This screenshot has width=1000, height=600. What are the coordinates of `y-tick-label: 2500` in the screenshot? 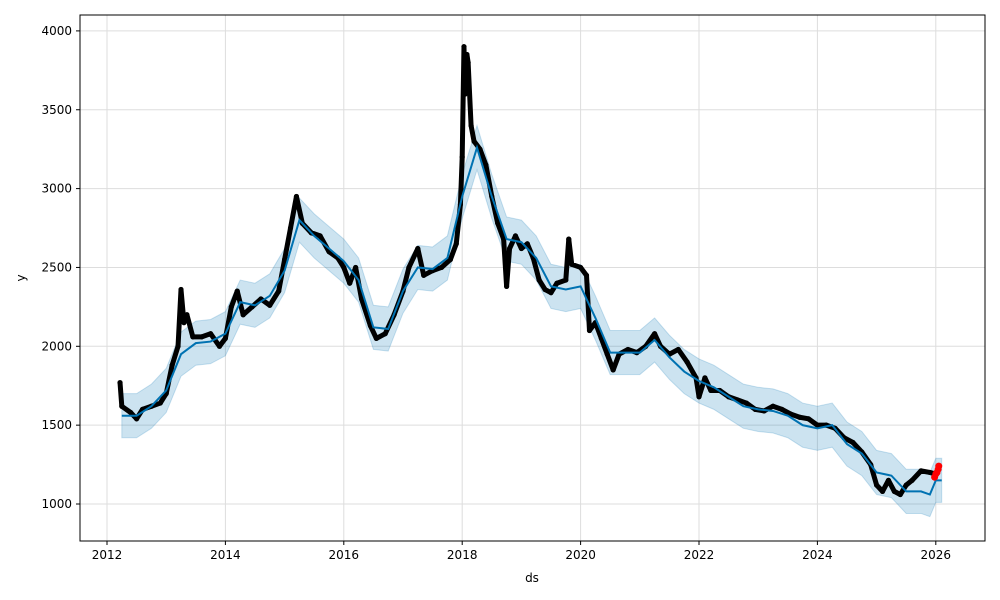 It's located at (56, 267).